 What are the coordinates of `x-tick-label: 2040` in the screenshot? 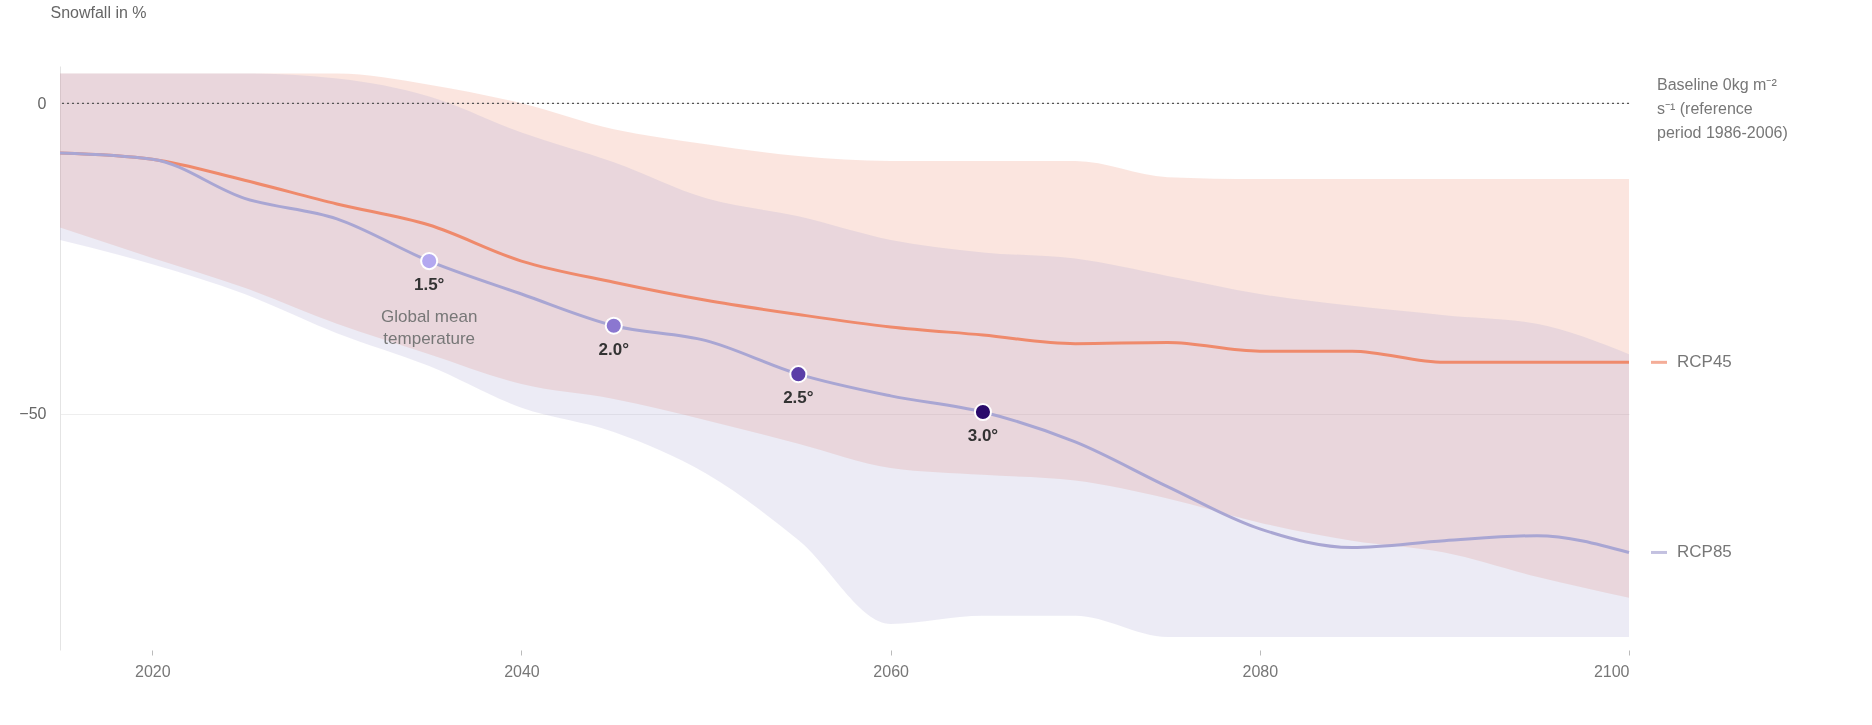 It's located at (522, 671).